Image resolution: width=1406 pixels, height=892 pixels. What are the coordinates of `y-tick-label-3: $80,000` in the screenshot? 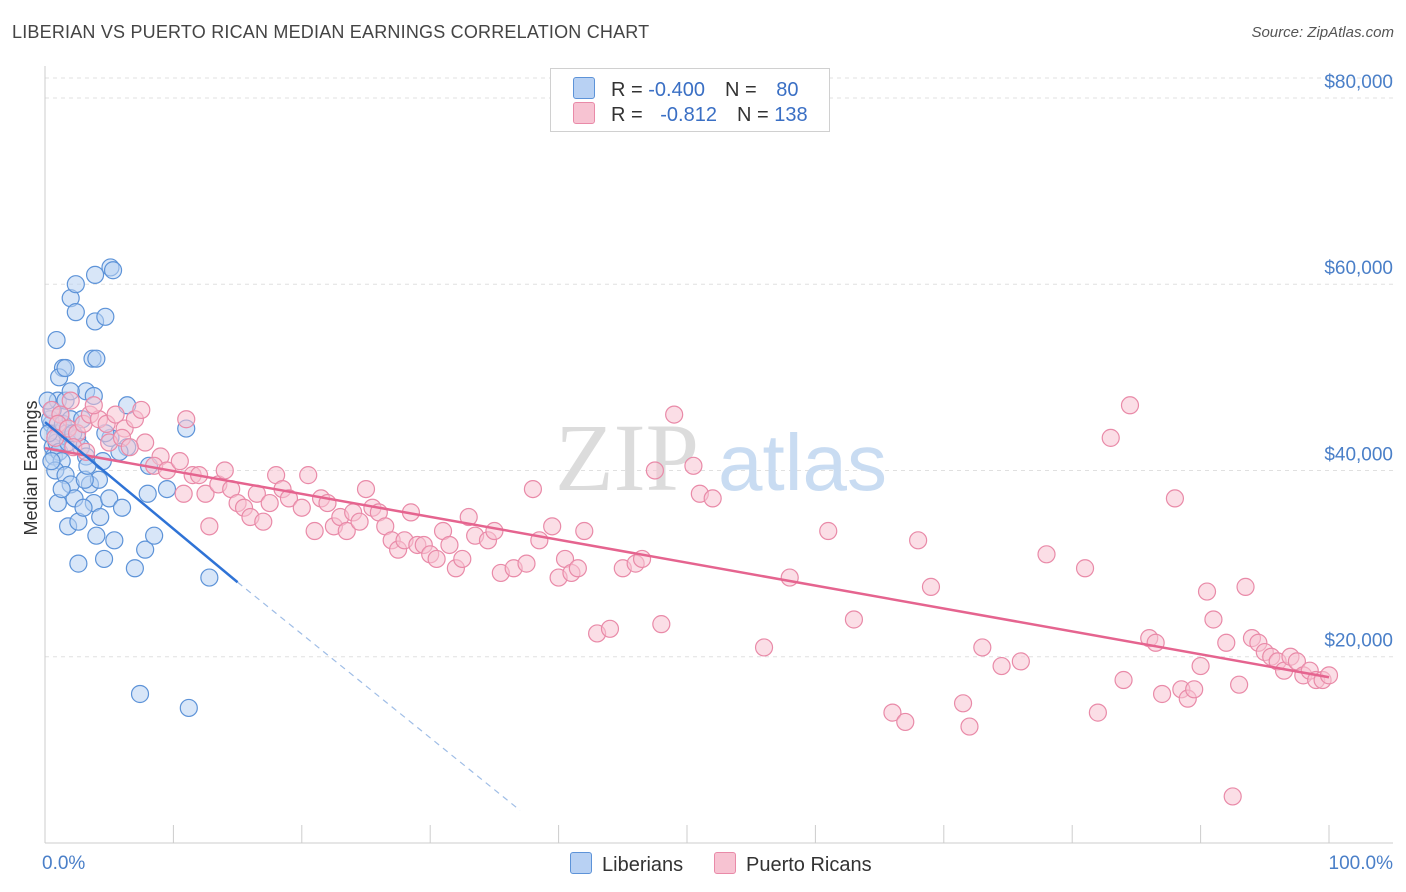 It's located at (1358, 82).